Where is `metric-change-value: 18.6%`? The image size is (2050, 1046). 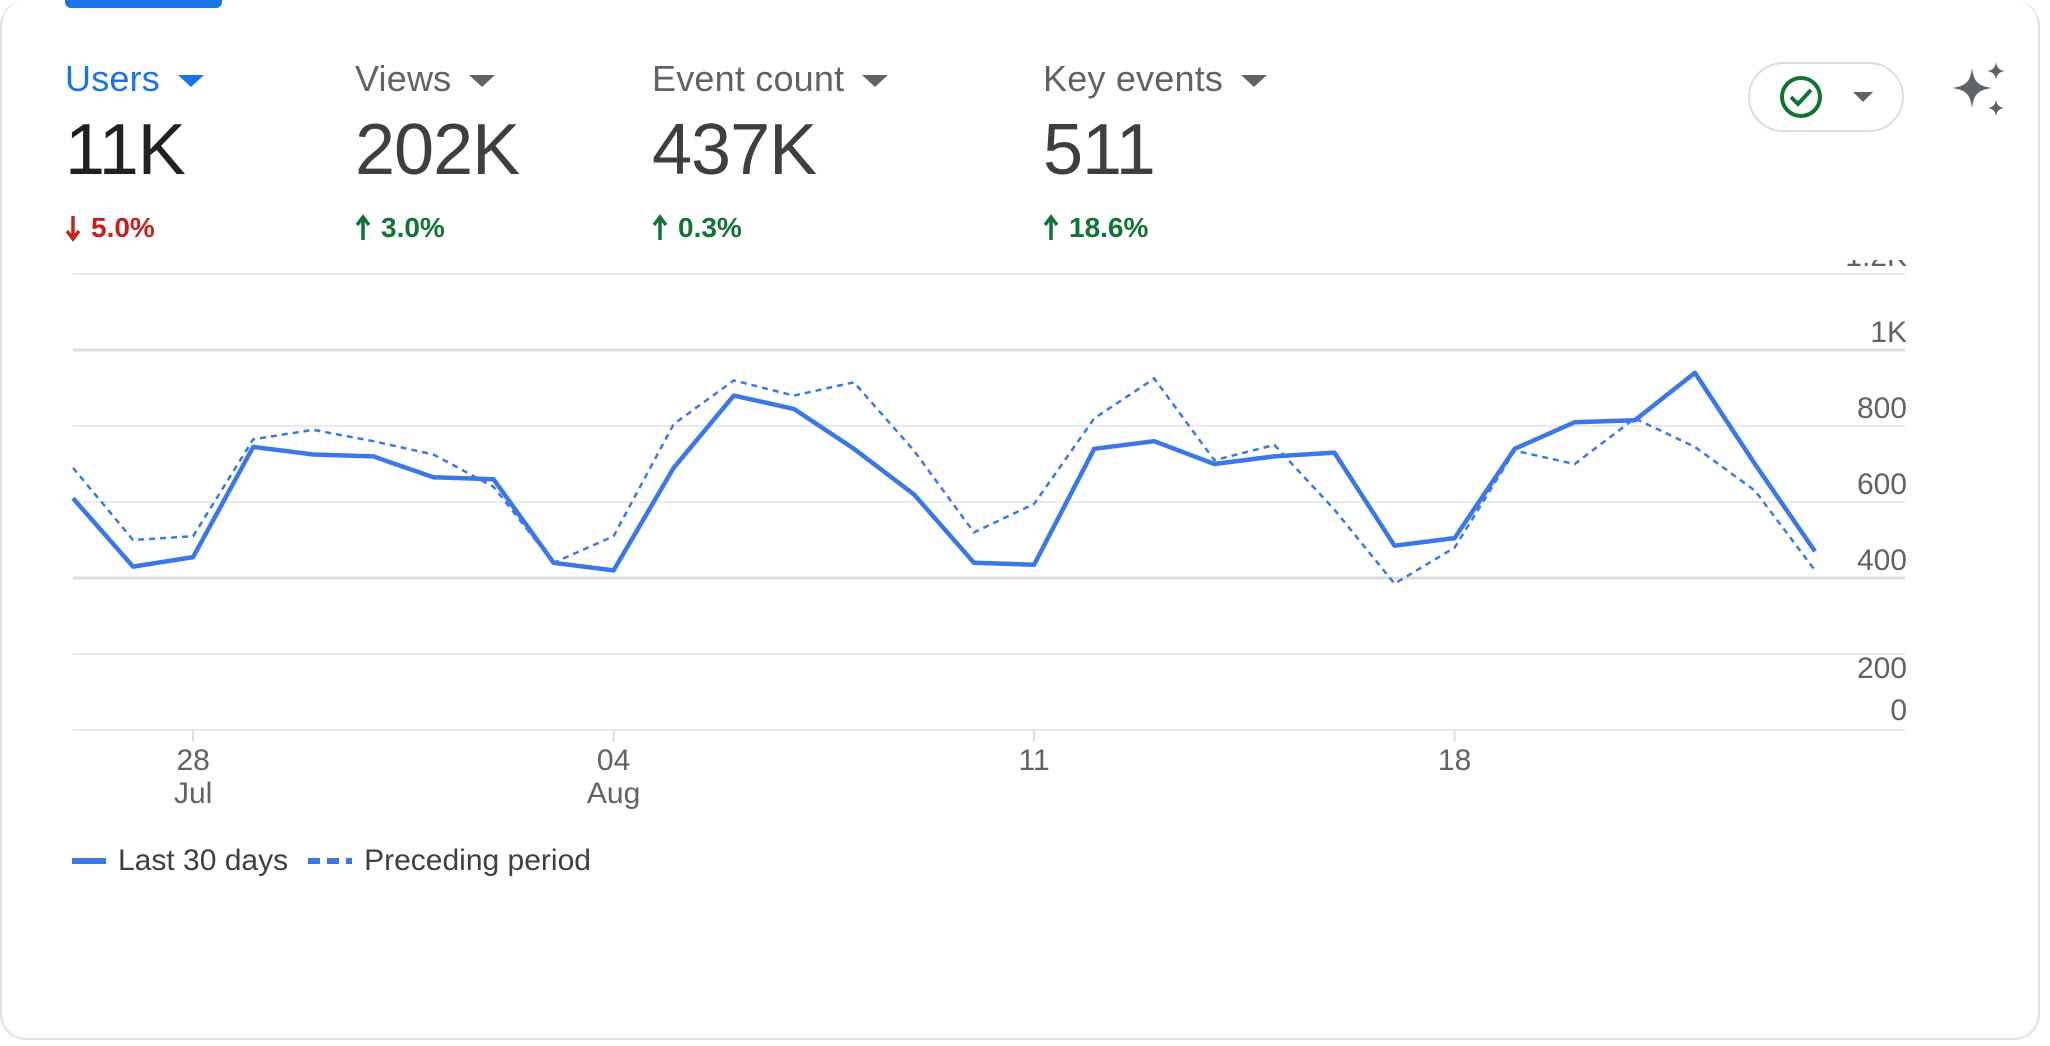
metric-change-value: 18.6% is located at coordinates (1109, 227).